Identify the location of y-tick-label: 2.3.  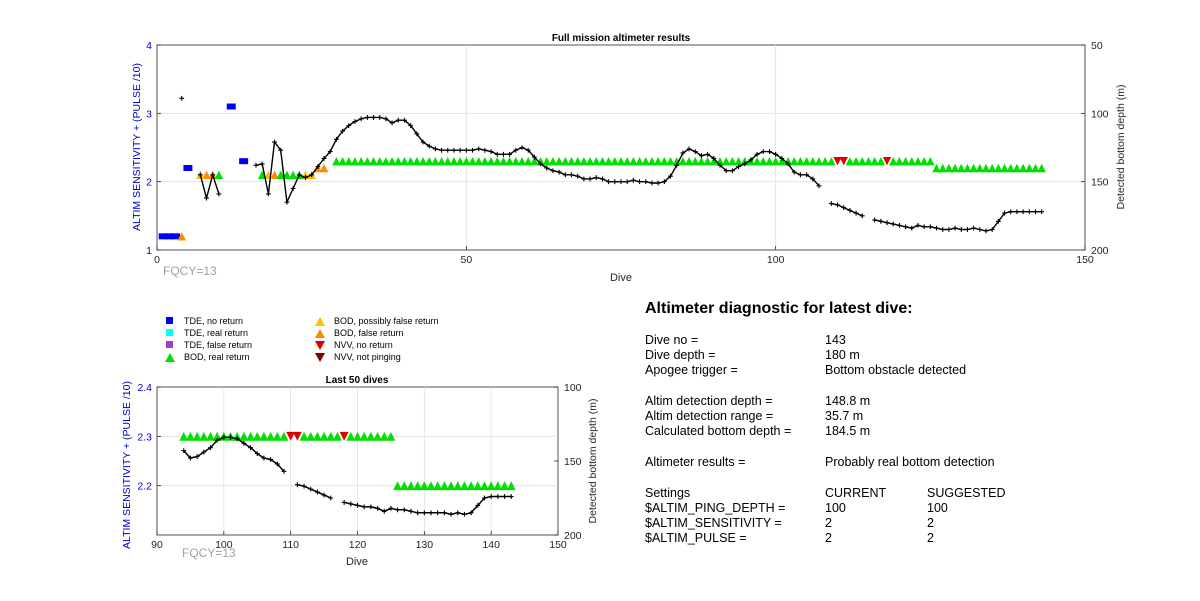
(144, 437).